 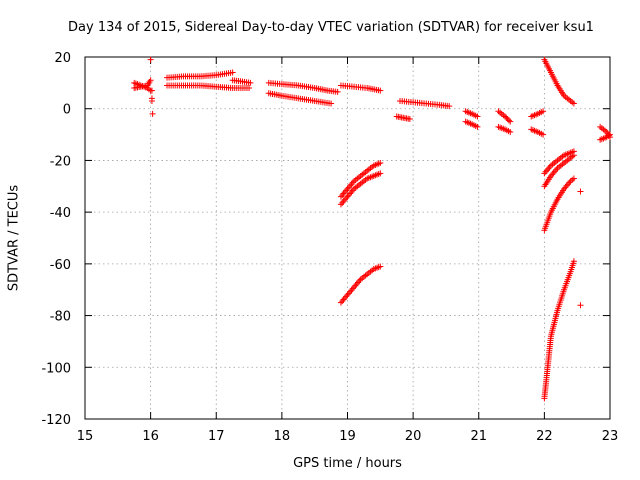 I want to click on y-tick-label: -60, so click(x=60, y=265).